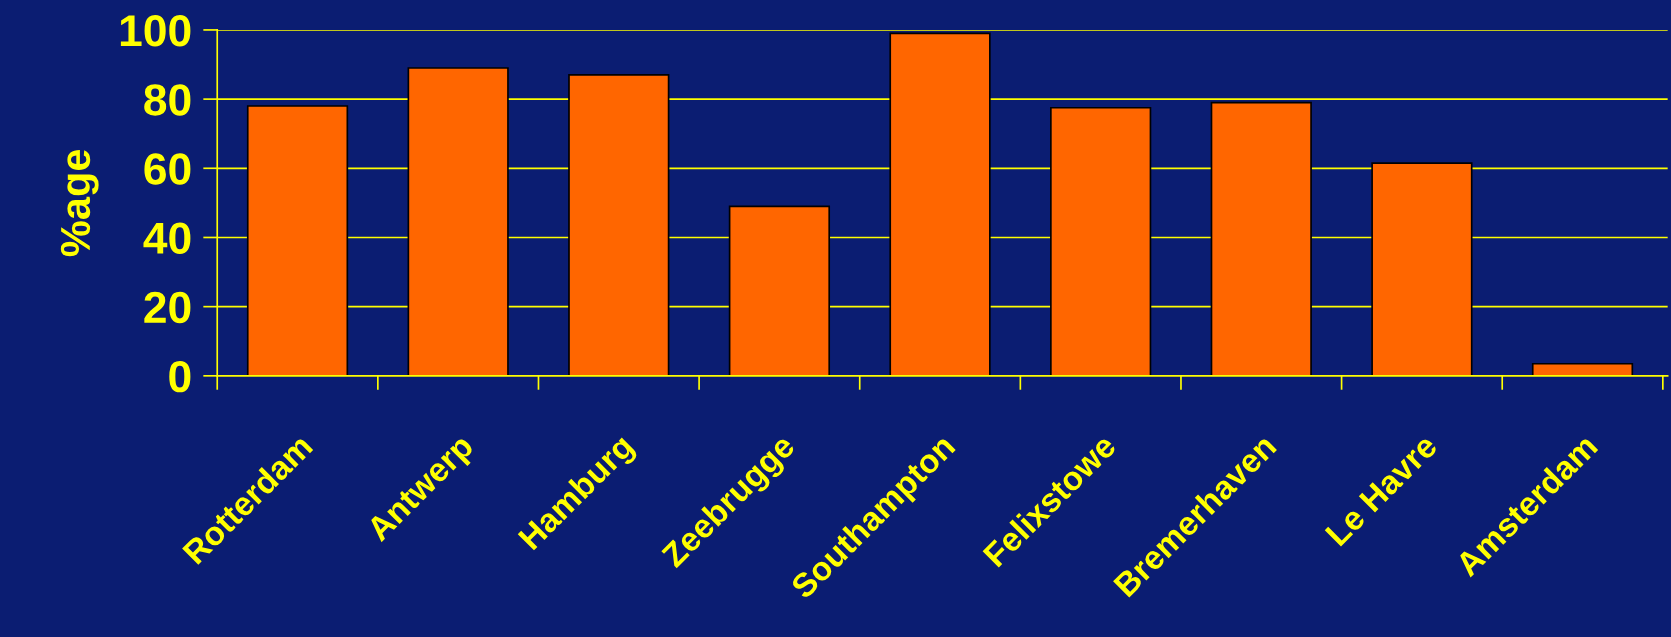  What do you see at coordinates (155, 31) in the screenshot?
I see `y-tick-label: 100` at bounding box center [155, 31].